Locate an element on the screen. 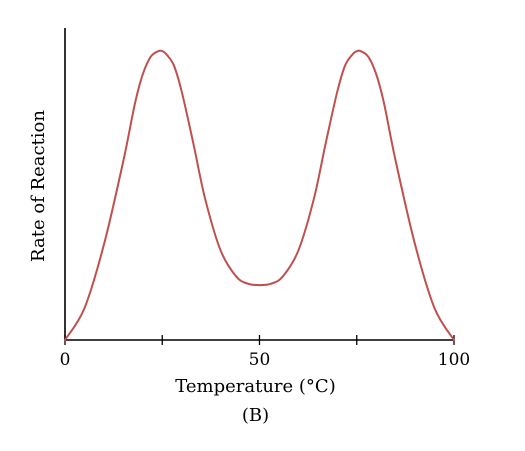 The height and width of the screenshot is (451, 525). x-tick-label-0: 0 is located at coordinates (65, 360).